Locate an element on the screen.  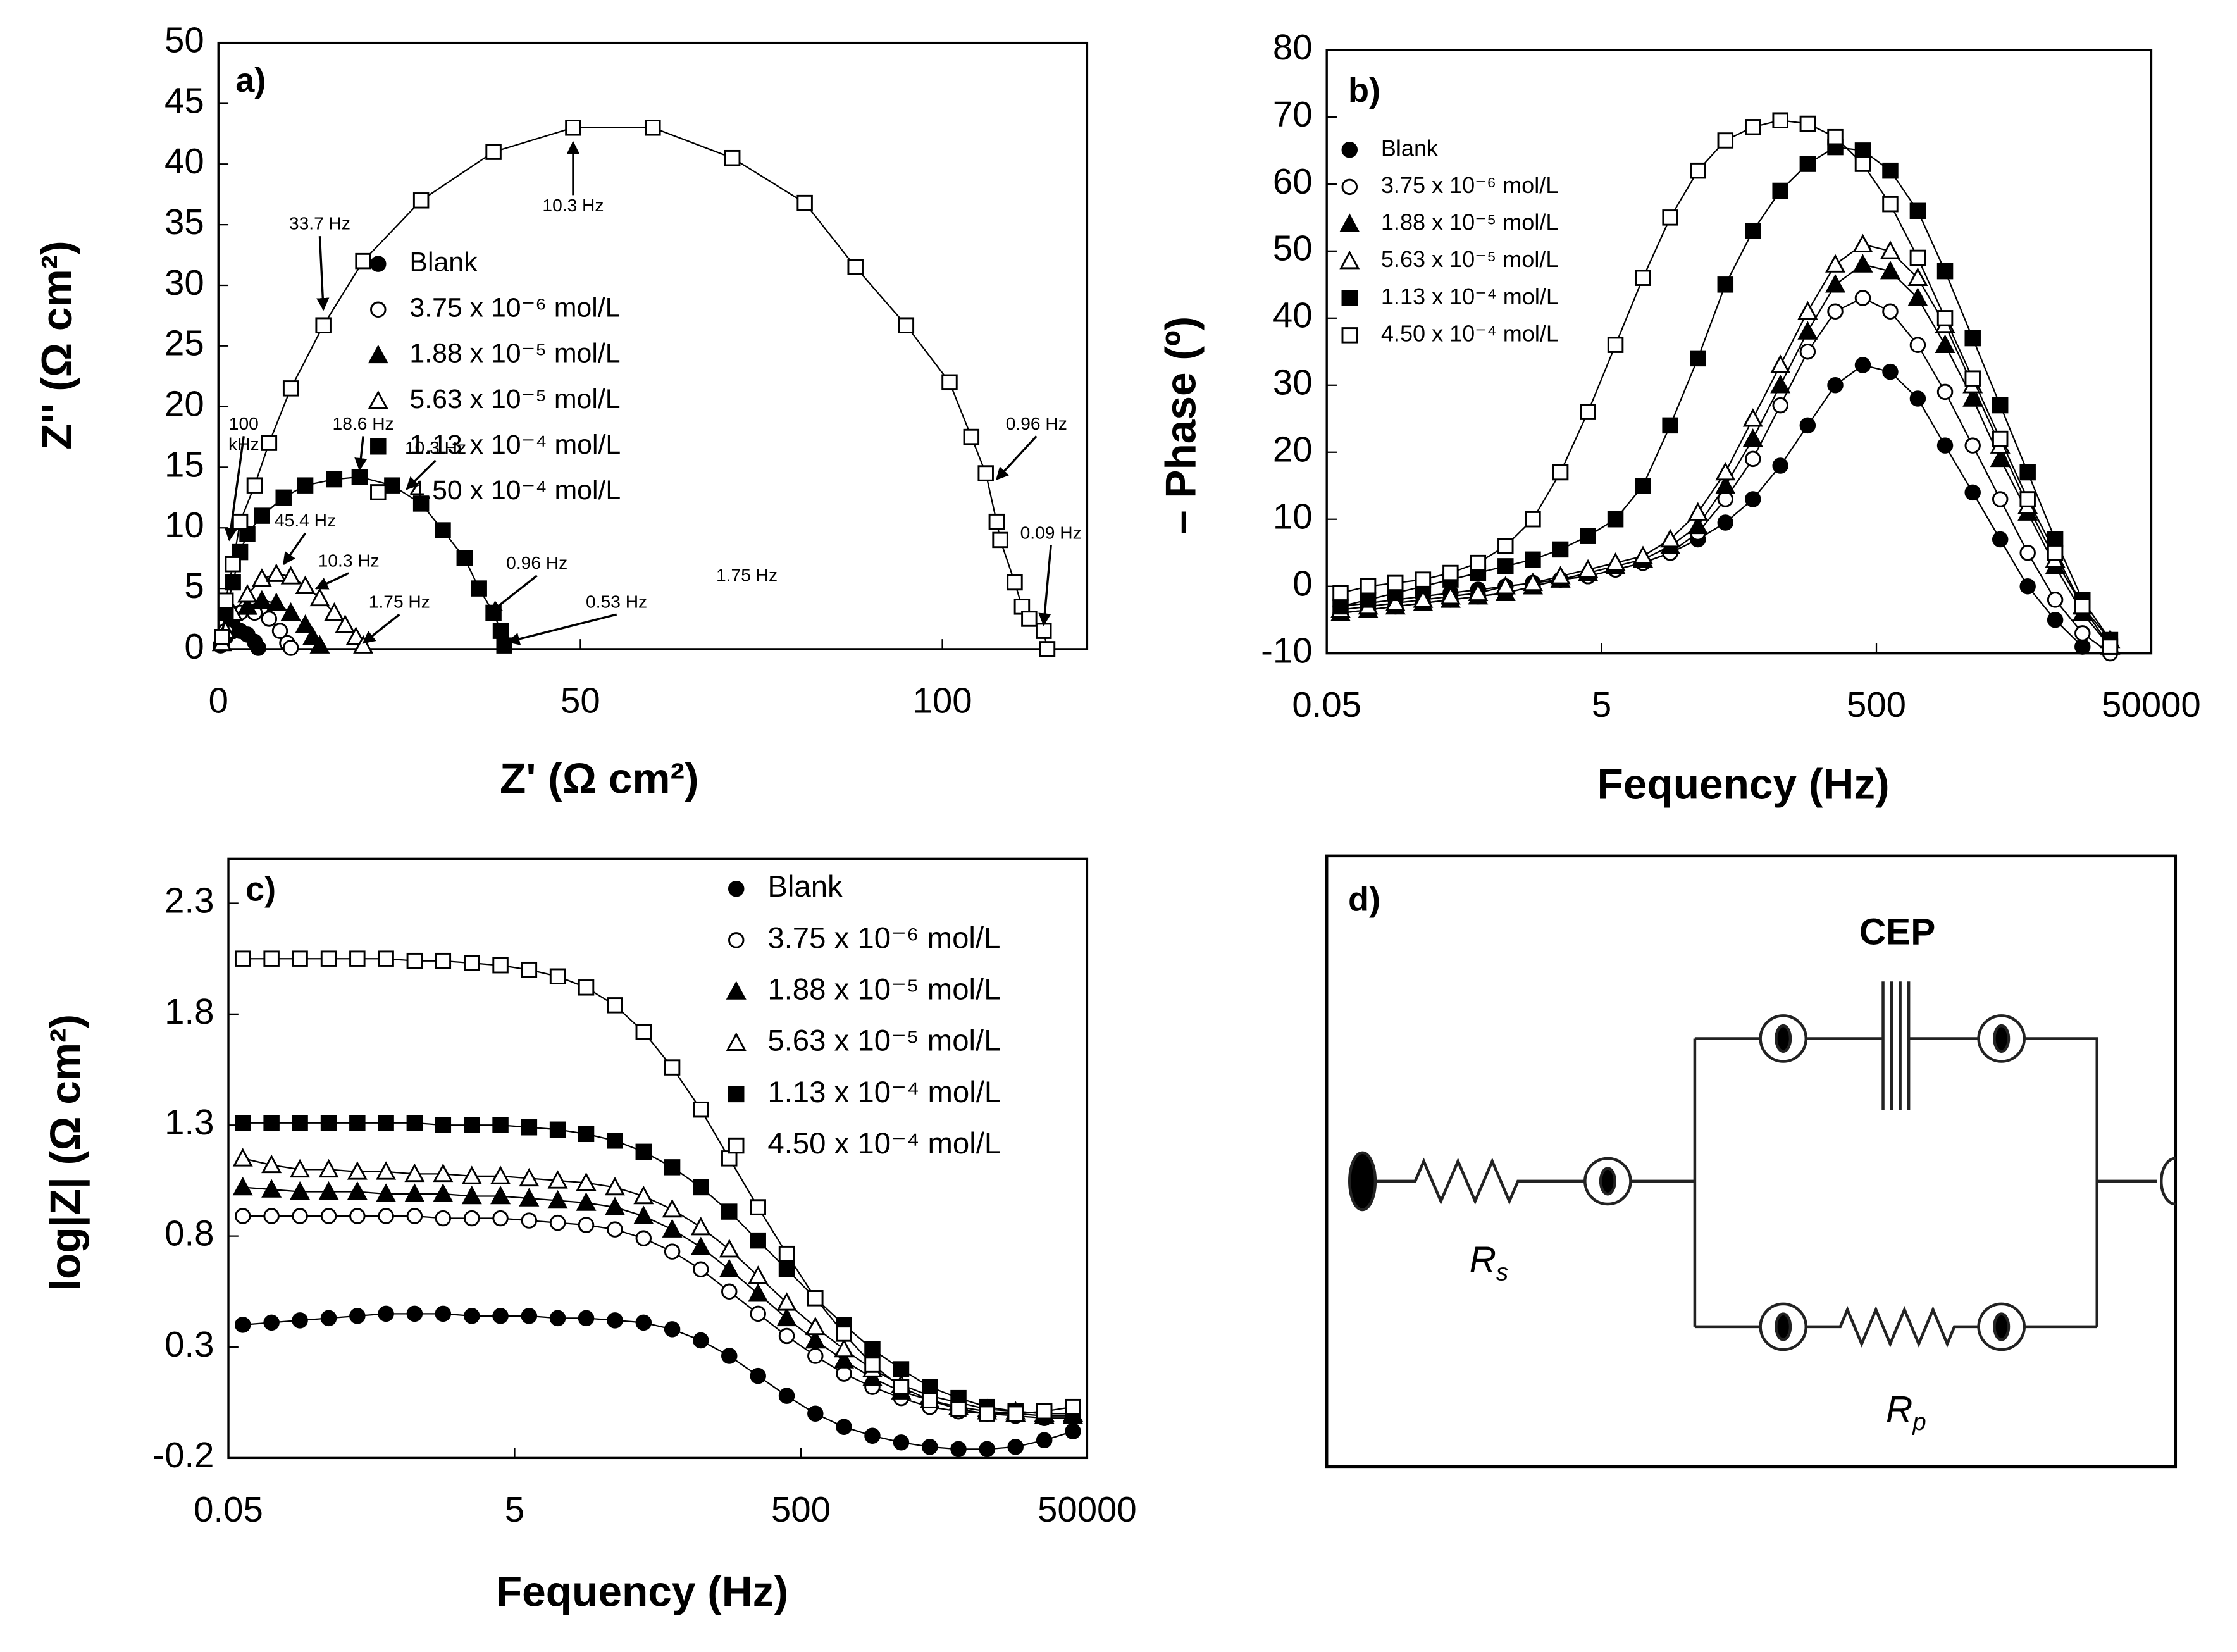
legend-label: 3.75 x 10⁻⁶ mol/L is located at coordinates (1469, 185).